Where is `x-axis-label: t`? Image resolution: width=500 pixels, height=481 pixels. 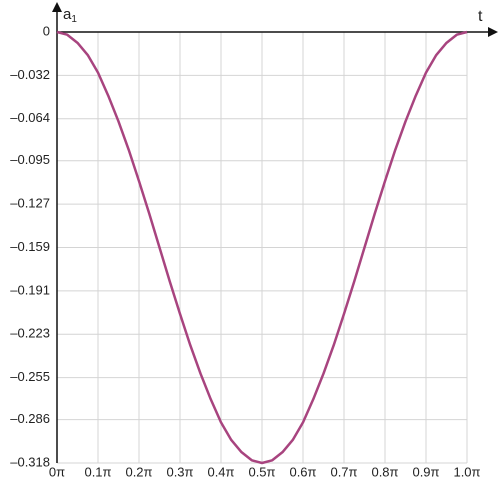 x-axis-label: t is located at coordinates (480, 16).